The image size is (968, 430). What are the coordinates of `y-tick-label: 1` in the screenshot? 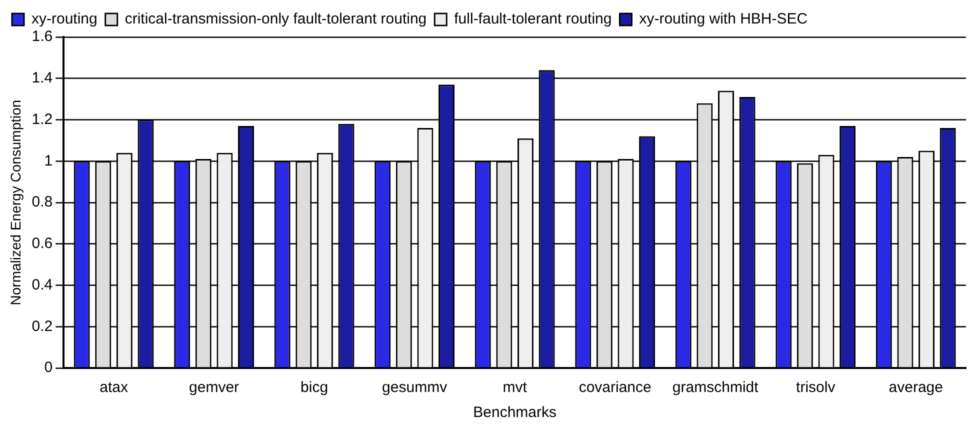 It's located at (48, 161).